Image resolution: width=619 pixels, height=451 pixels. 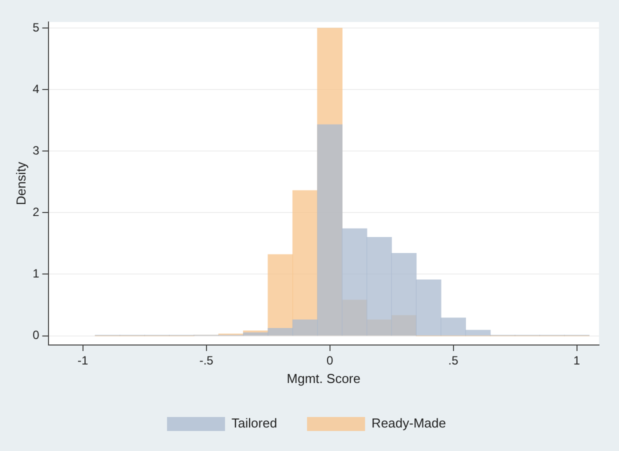 What do you see at coordinates (36, 89) in the screenshot?
I see `y-tick-label: 4` at bounding box center [36, 89].